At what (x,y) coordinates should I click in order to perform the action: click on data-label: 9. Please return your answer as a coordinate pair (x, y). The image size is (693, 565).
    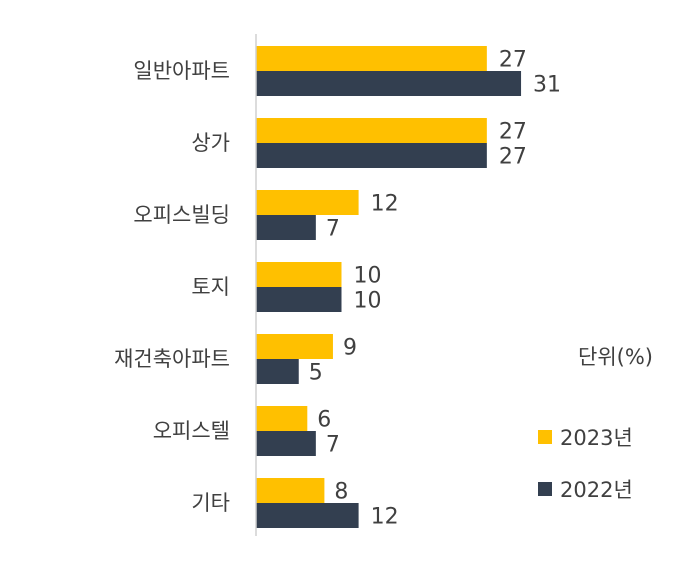
    Looking at the image, I should click on (350, 348).